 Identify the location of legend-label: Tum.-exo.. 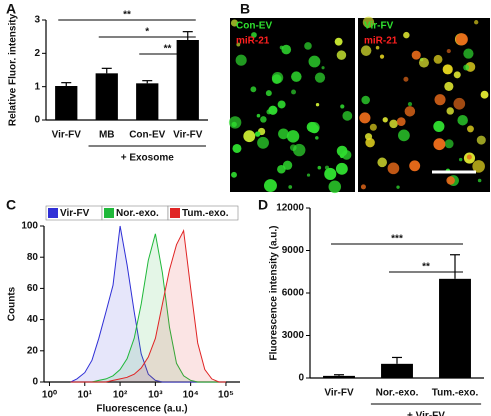
(205, 213).